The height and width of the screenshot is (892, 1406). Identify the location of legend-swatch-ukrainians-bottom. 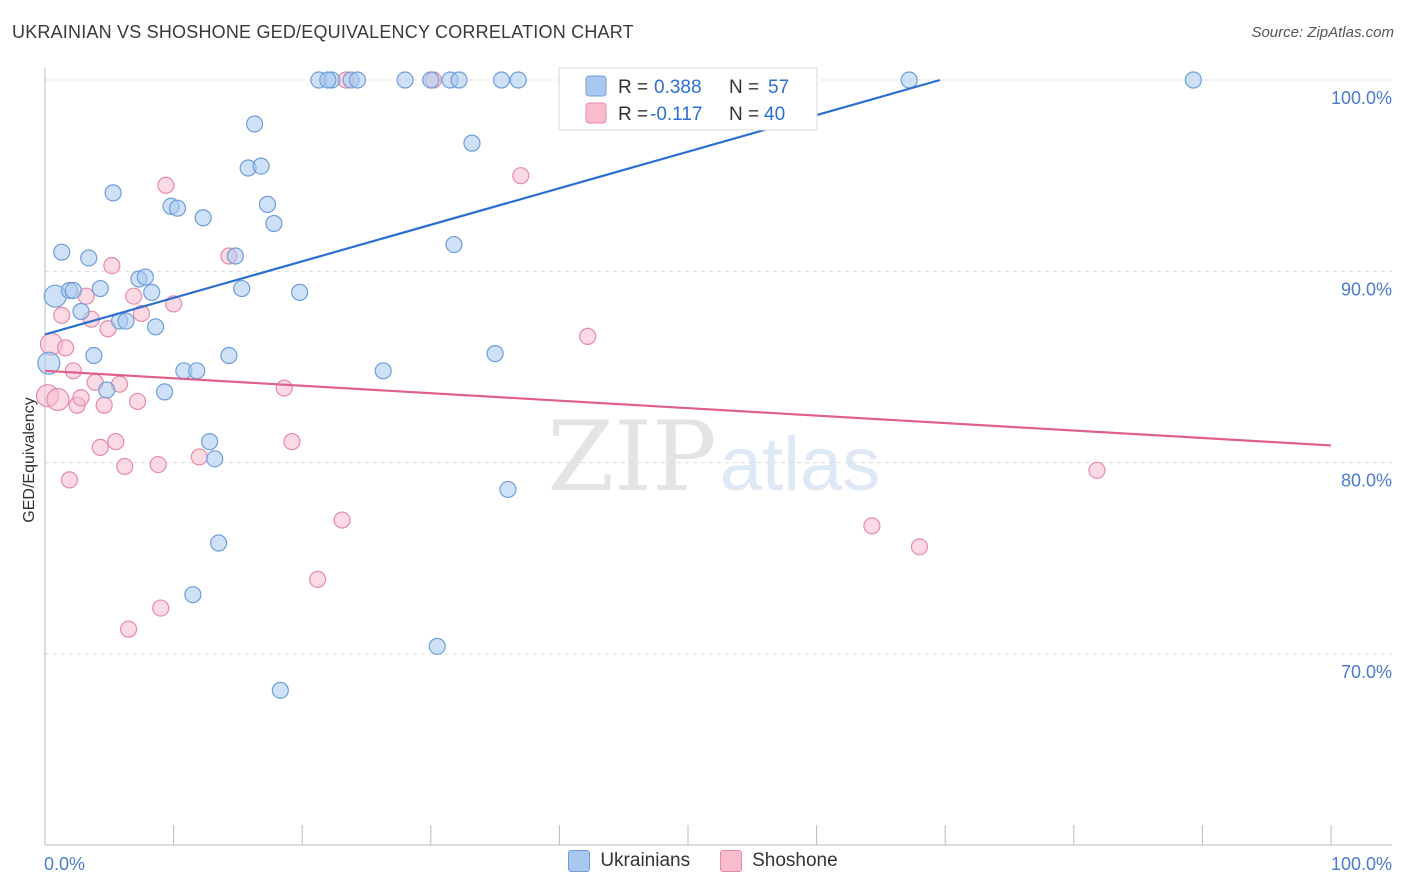
(579, 861).